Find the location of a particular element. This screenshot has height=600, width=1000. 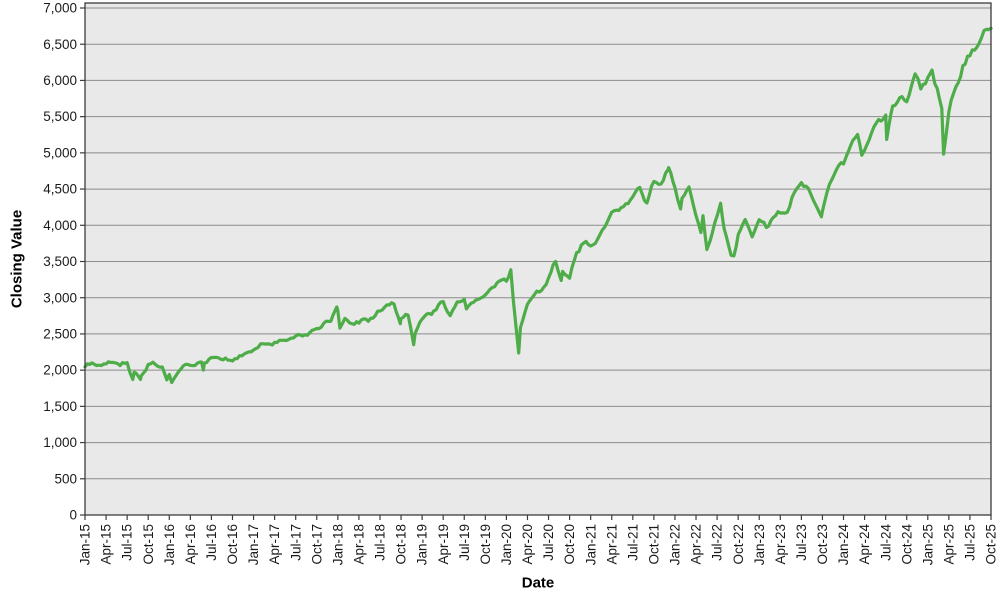

y-tick-label: 7,000 is located at coordinates (60, 8).